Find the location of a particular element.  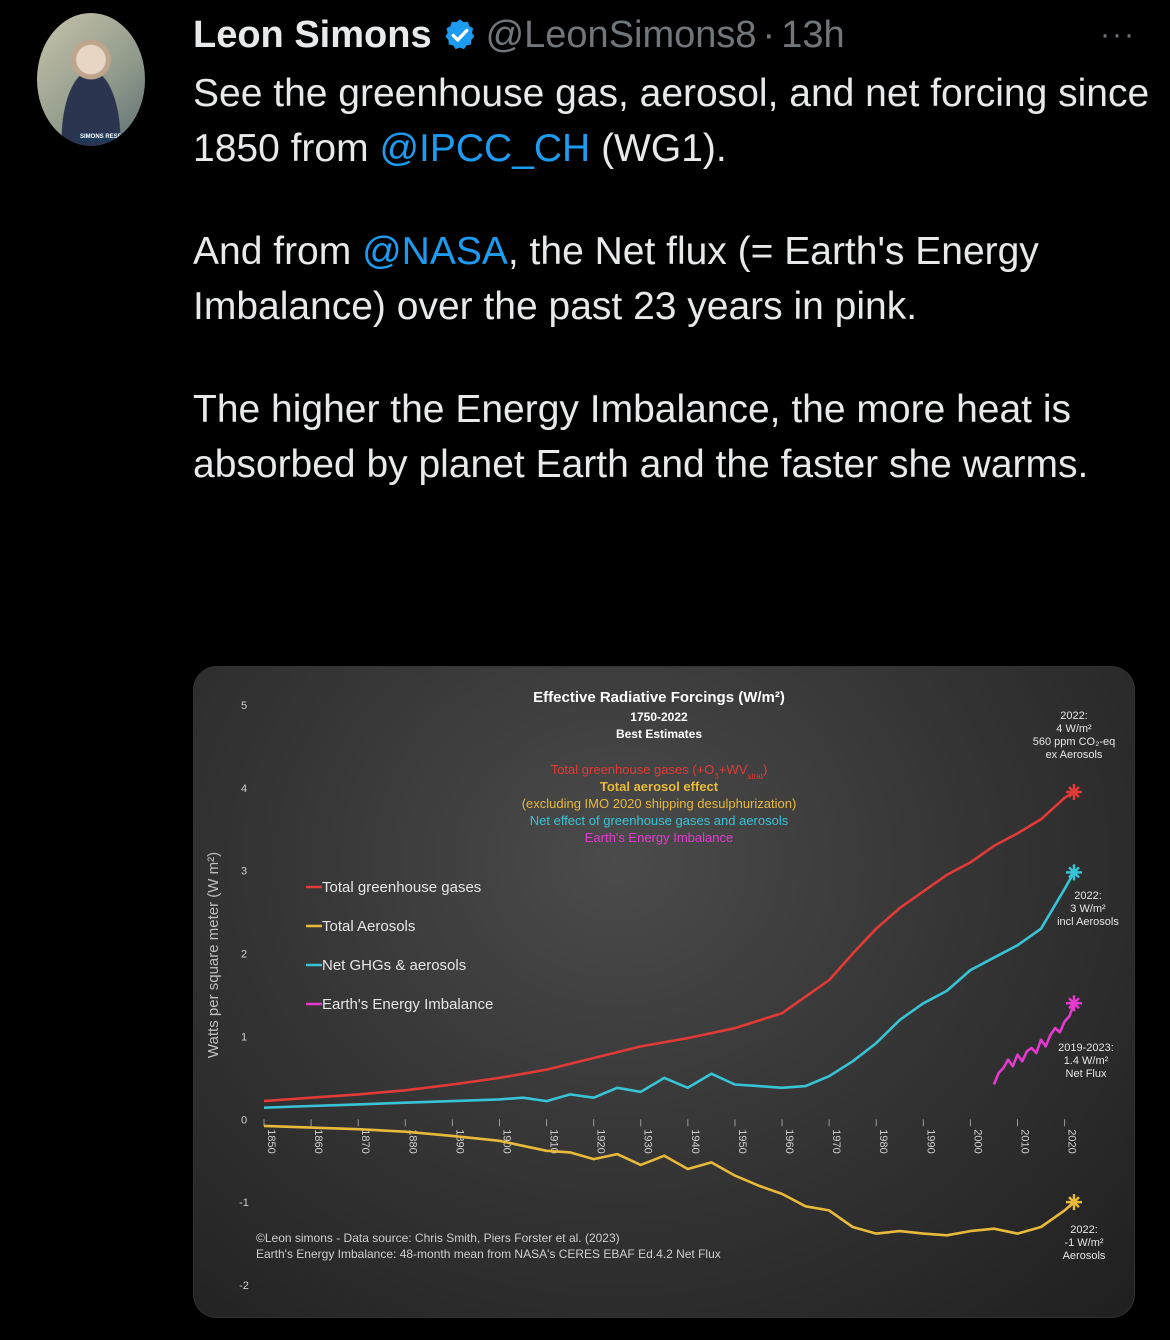

x-tick-label: 1850 is located at coordinates (271, 1141).